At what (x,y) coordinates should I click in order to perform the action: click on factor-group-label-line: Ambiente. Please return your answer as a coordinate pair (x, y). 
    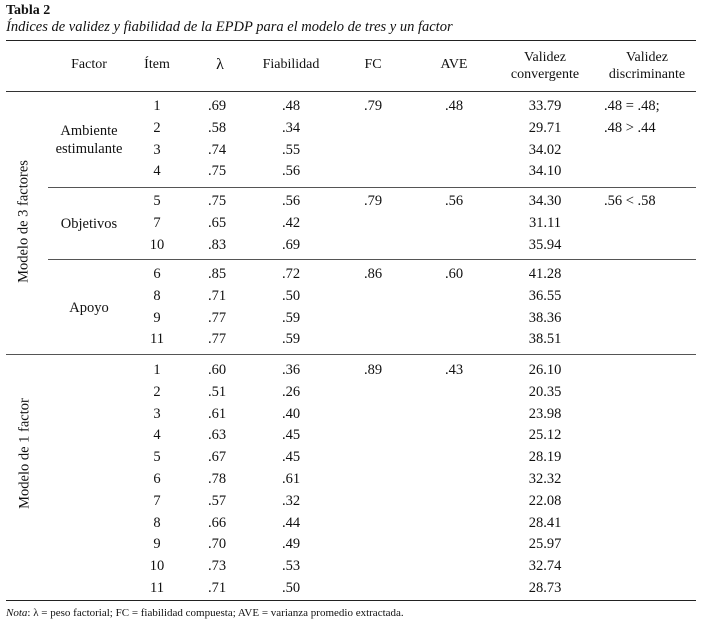
    Looking at the image, I should click on (89, 130).